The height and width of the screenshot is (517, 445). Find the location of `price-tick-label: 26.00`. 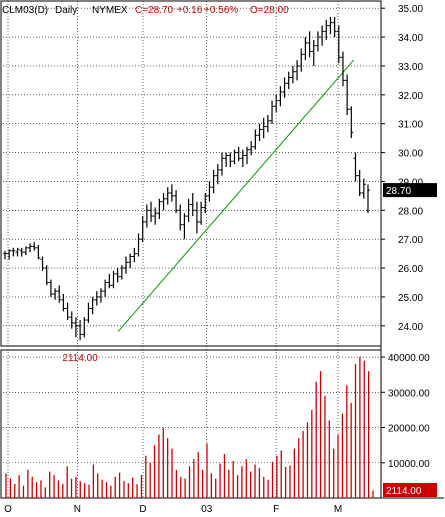

price-tick-label: 26.00 is located at coordinates (410, 269).